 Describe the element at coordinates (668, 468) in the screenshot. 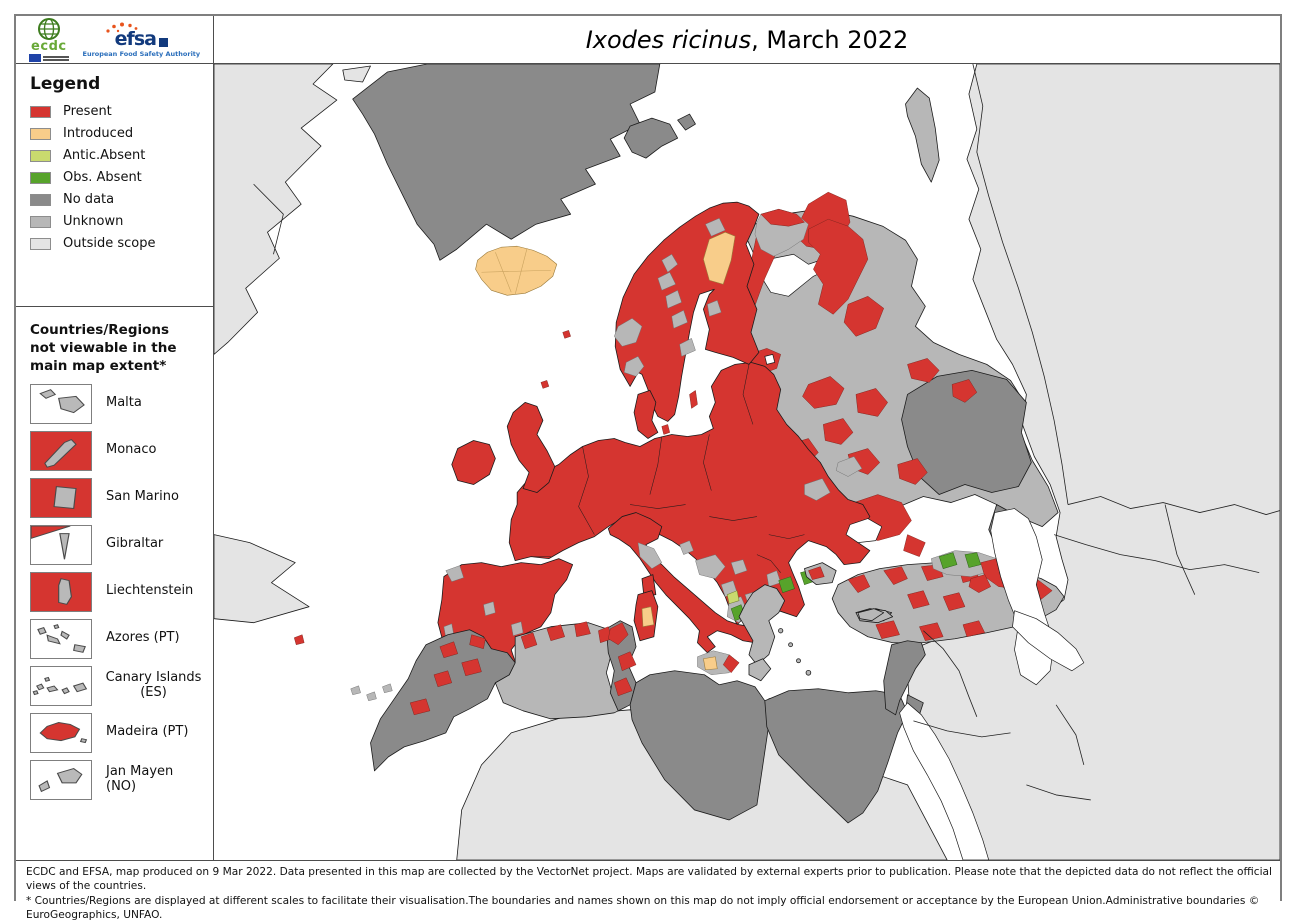

I see `country-borders` at that location.